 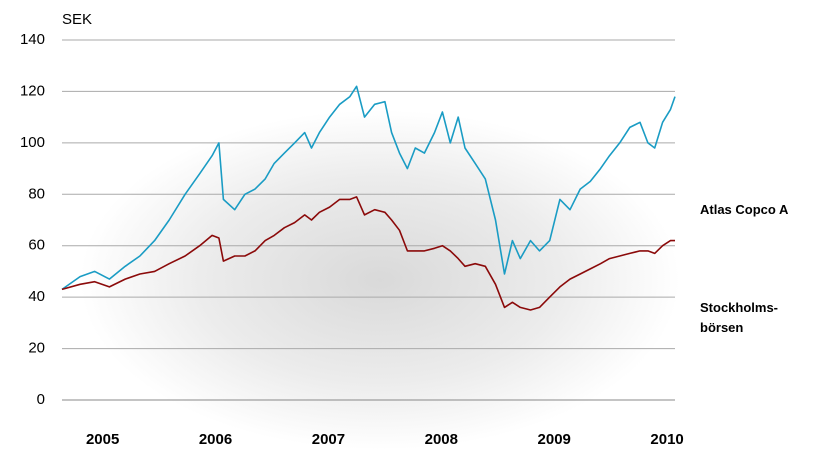 What do you see at coordinates (36, 348) in the screenshot?
I see `y-tick-label: 20` at bounding box center [36, 348].